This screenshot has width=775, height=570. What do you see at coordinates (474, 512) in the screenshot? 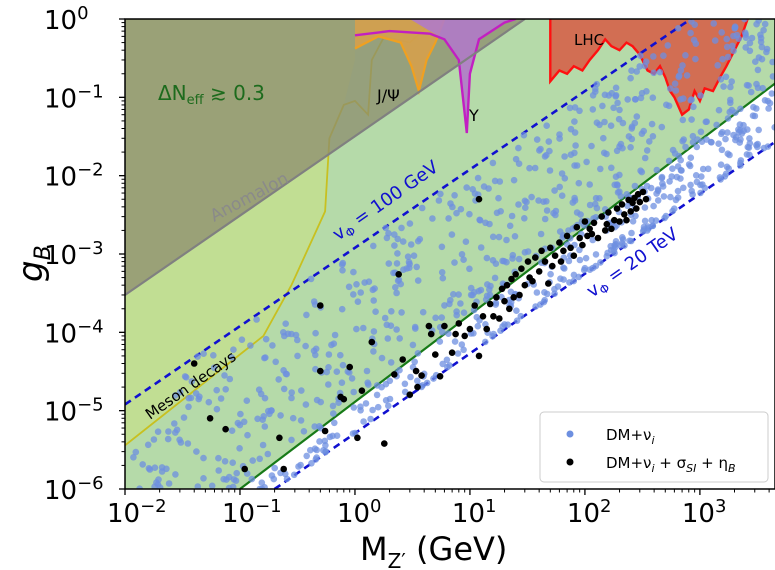
I see `x-tick-label: 101` at bounding box center [474, 512].